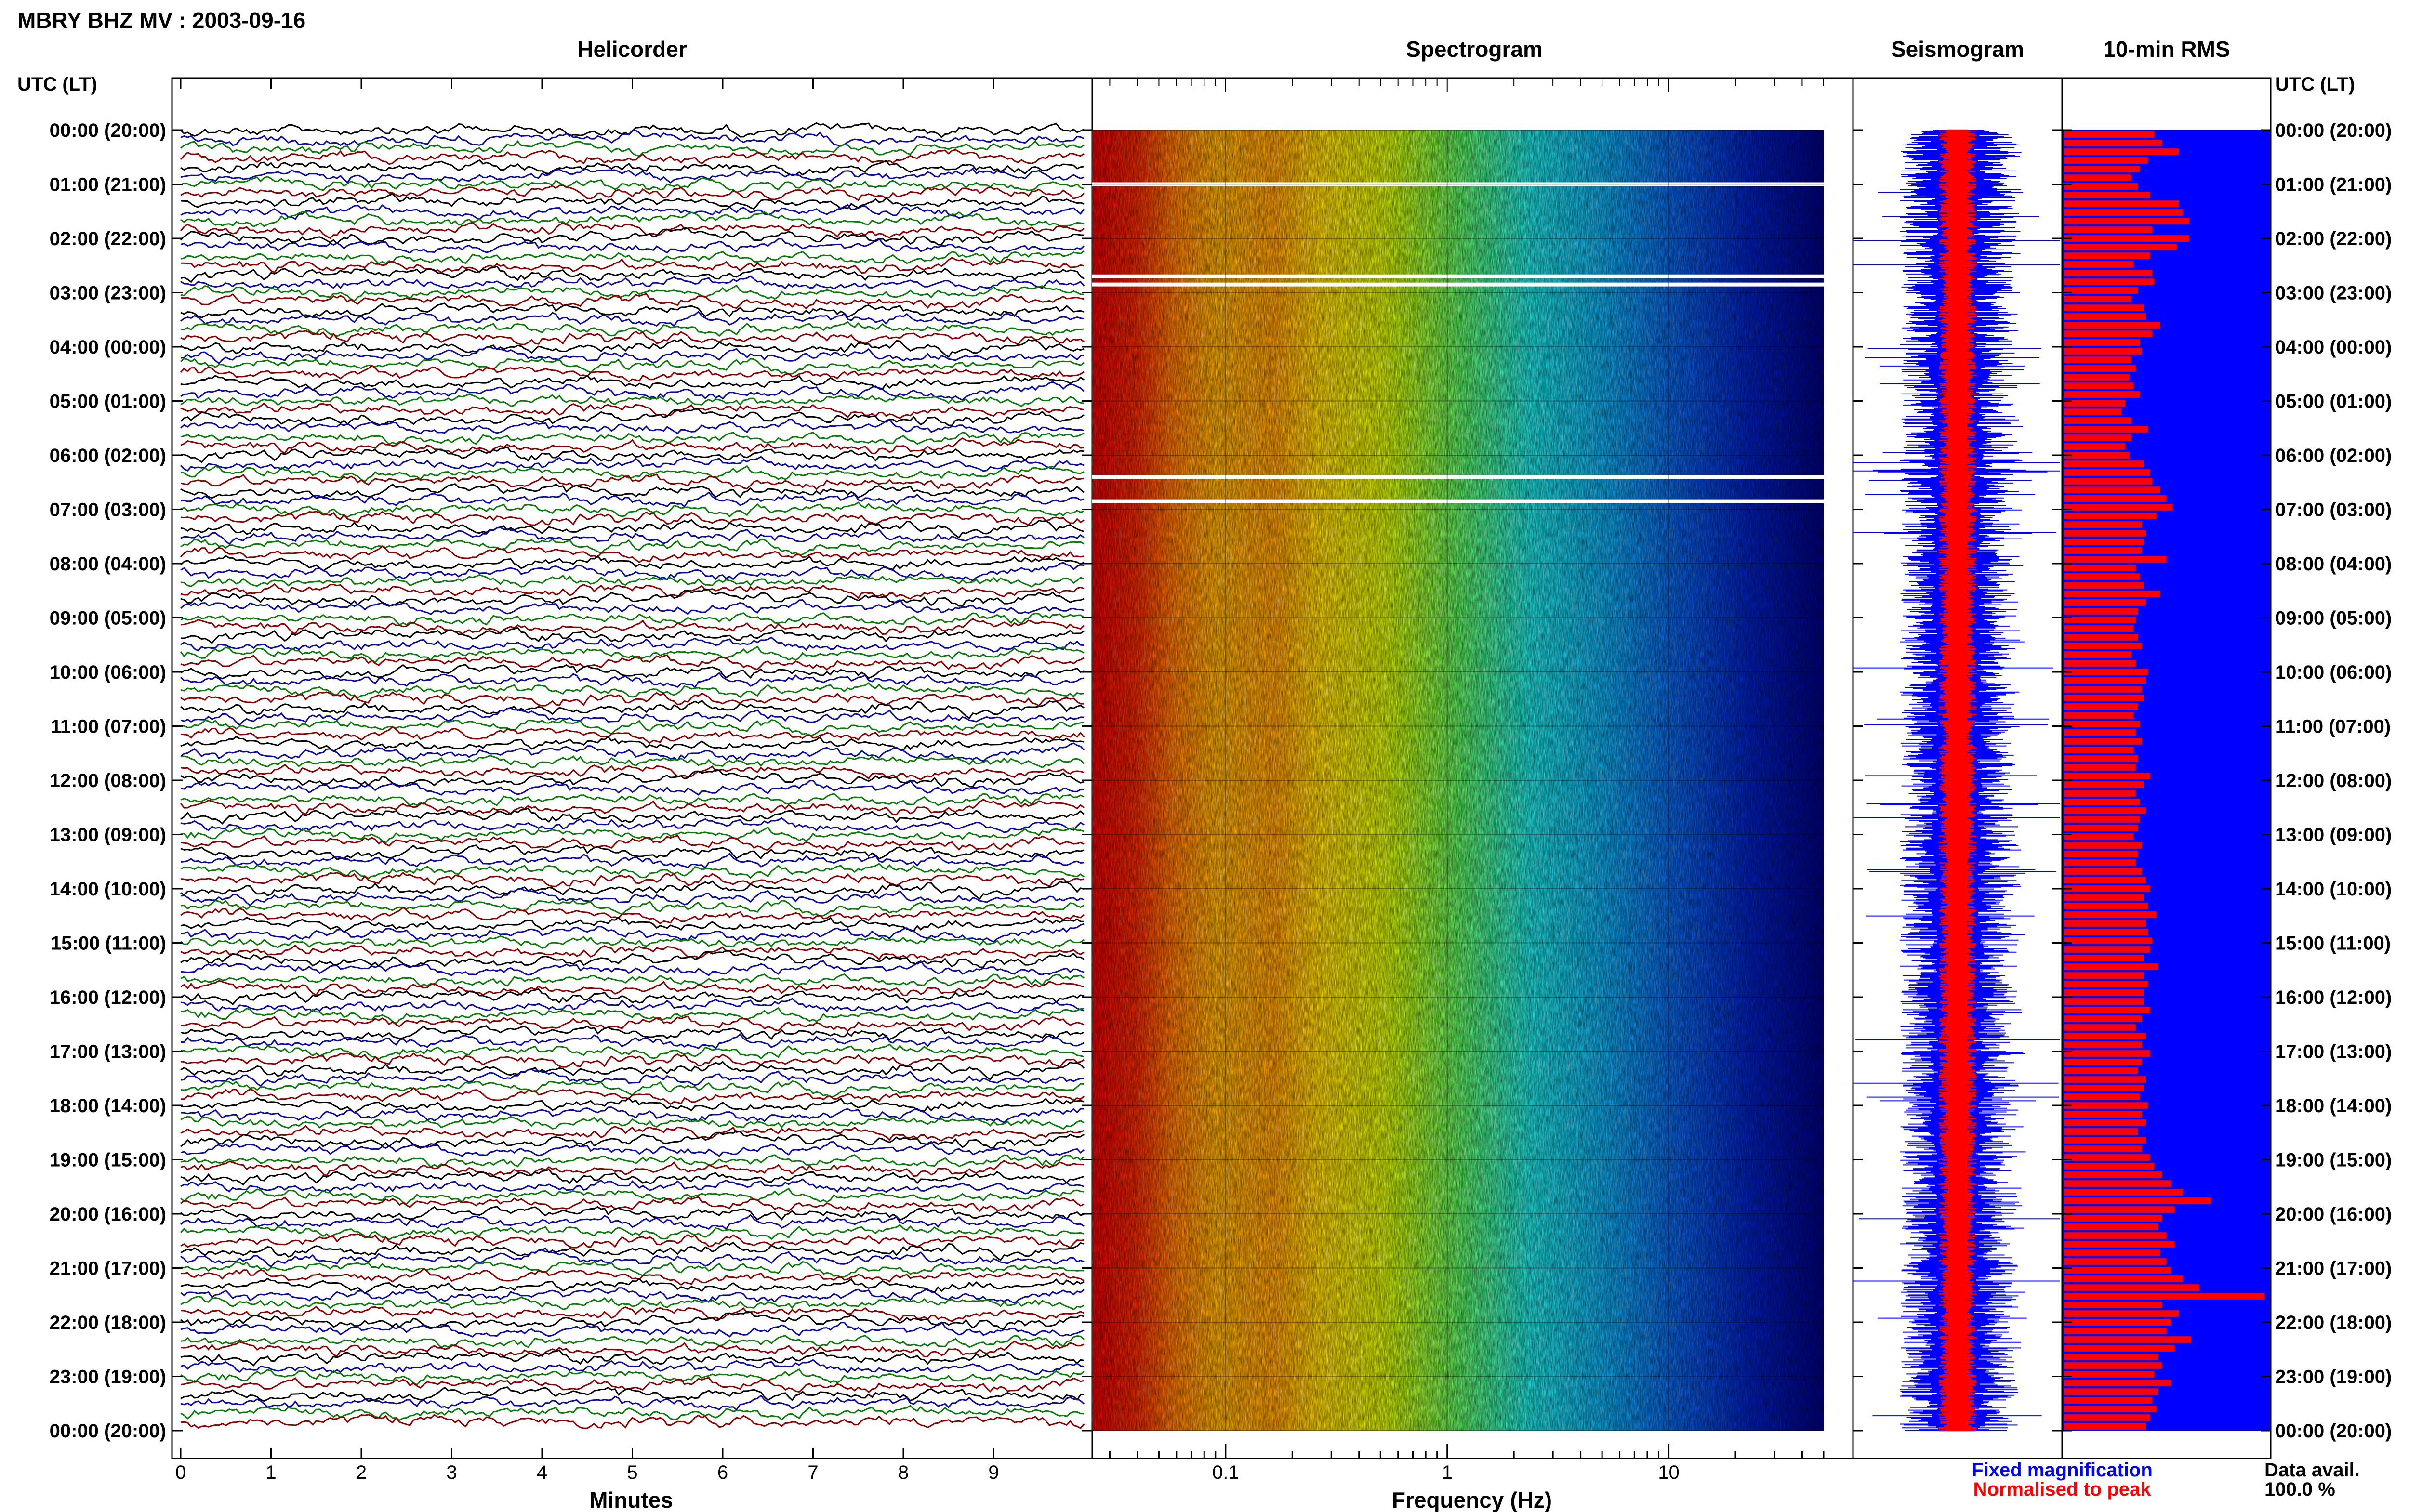 This screenshot has width=2409, height=1512. Describe the element at coordinates (2333, 835) in the screenshot. I see `time-label-right: 13:00 (09:00)` at that location.